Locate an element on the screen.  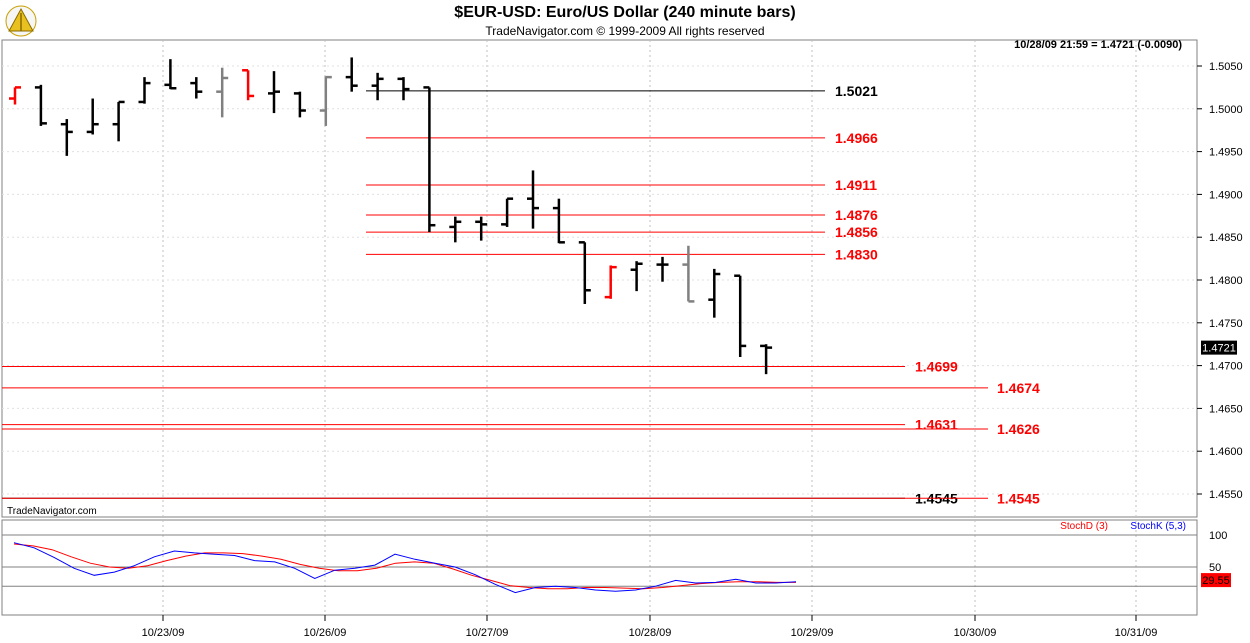
price-level-label: 1.4830 is located at coordinates (856, 254).